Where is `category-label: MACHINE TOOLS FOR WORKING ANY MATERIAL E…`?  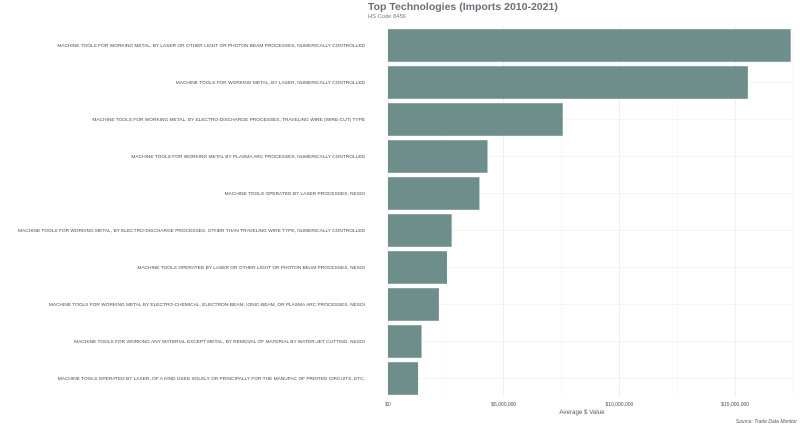 category-label: MACHINE TOOLS FOR WORKING ANY MATERIAL E… is located at coordinates (219, 342).